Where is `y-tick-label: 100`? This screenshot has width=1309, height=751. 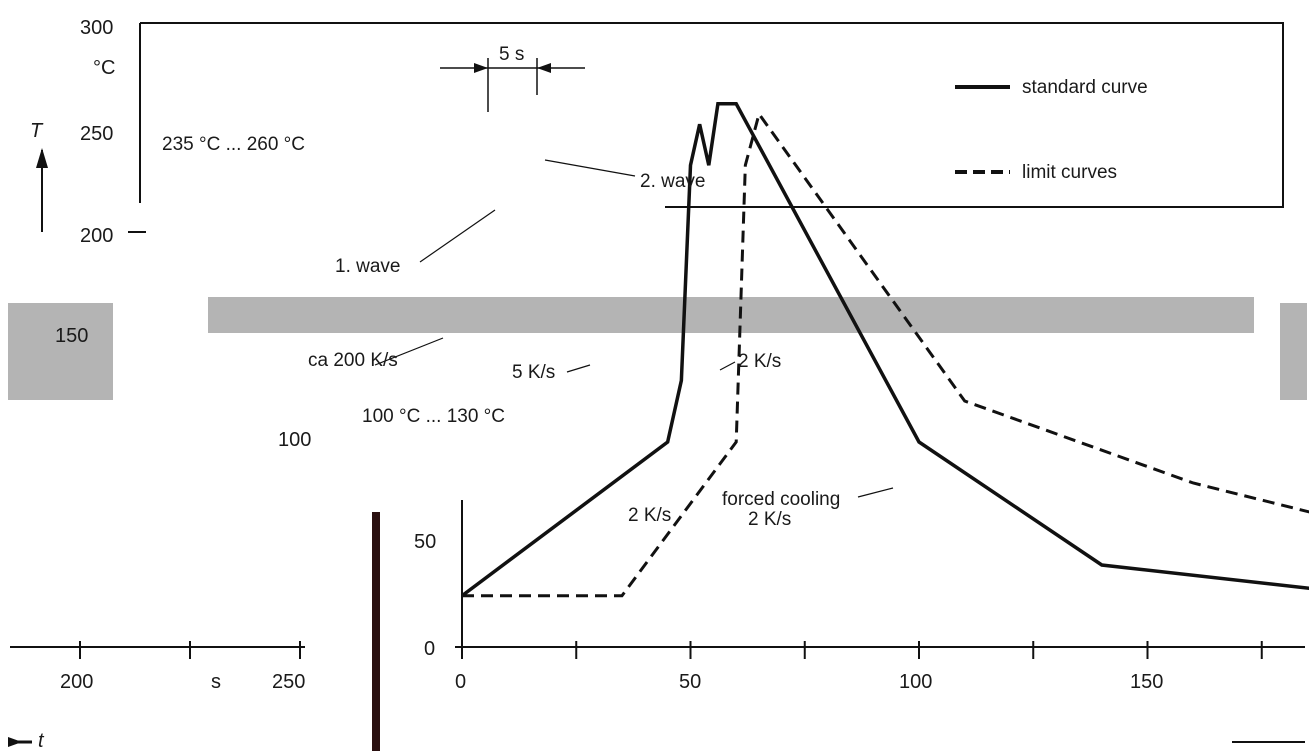
y-tick-label: 100 is located at coordinates (294, 440).